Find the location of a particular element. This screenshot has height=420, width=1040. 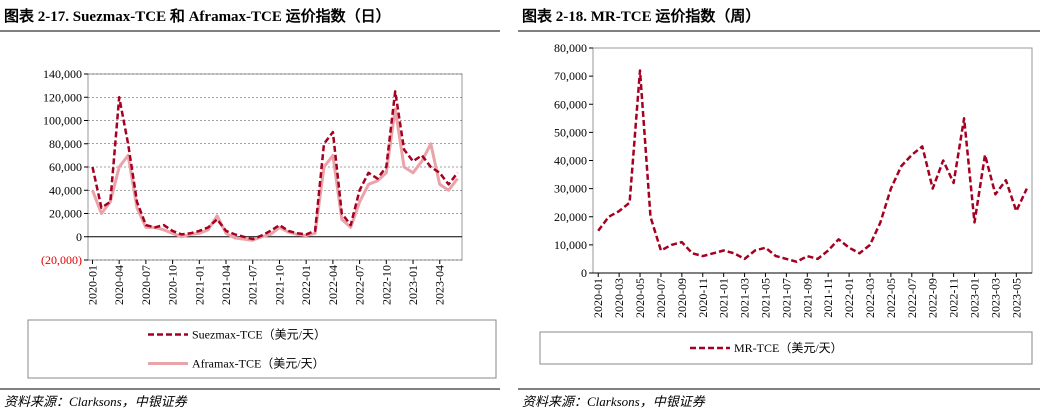

legend-label: Suezmax-TCE（美元/天） is located at coordinates (259, 335).